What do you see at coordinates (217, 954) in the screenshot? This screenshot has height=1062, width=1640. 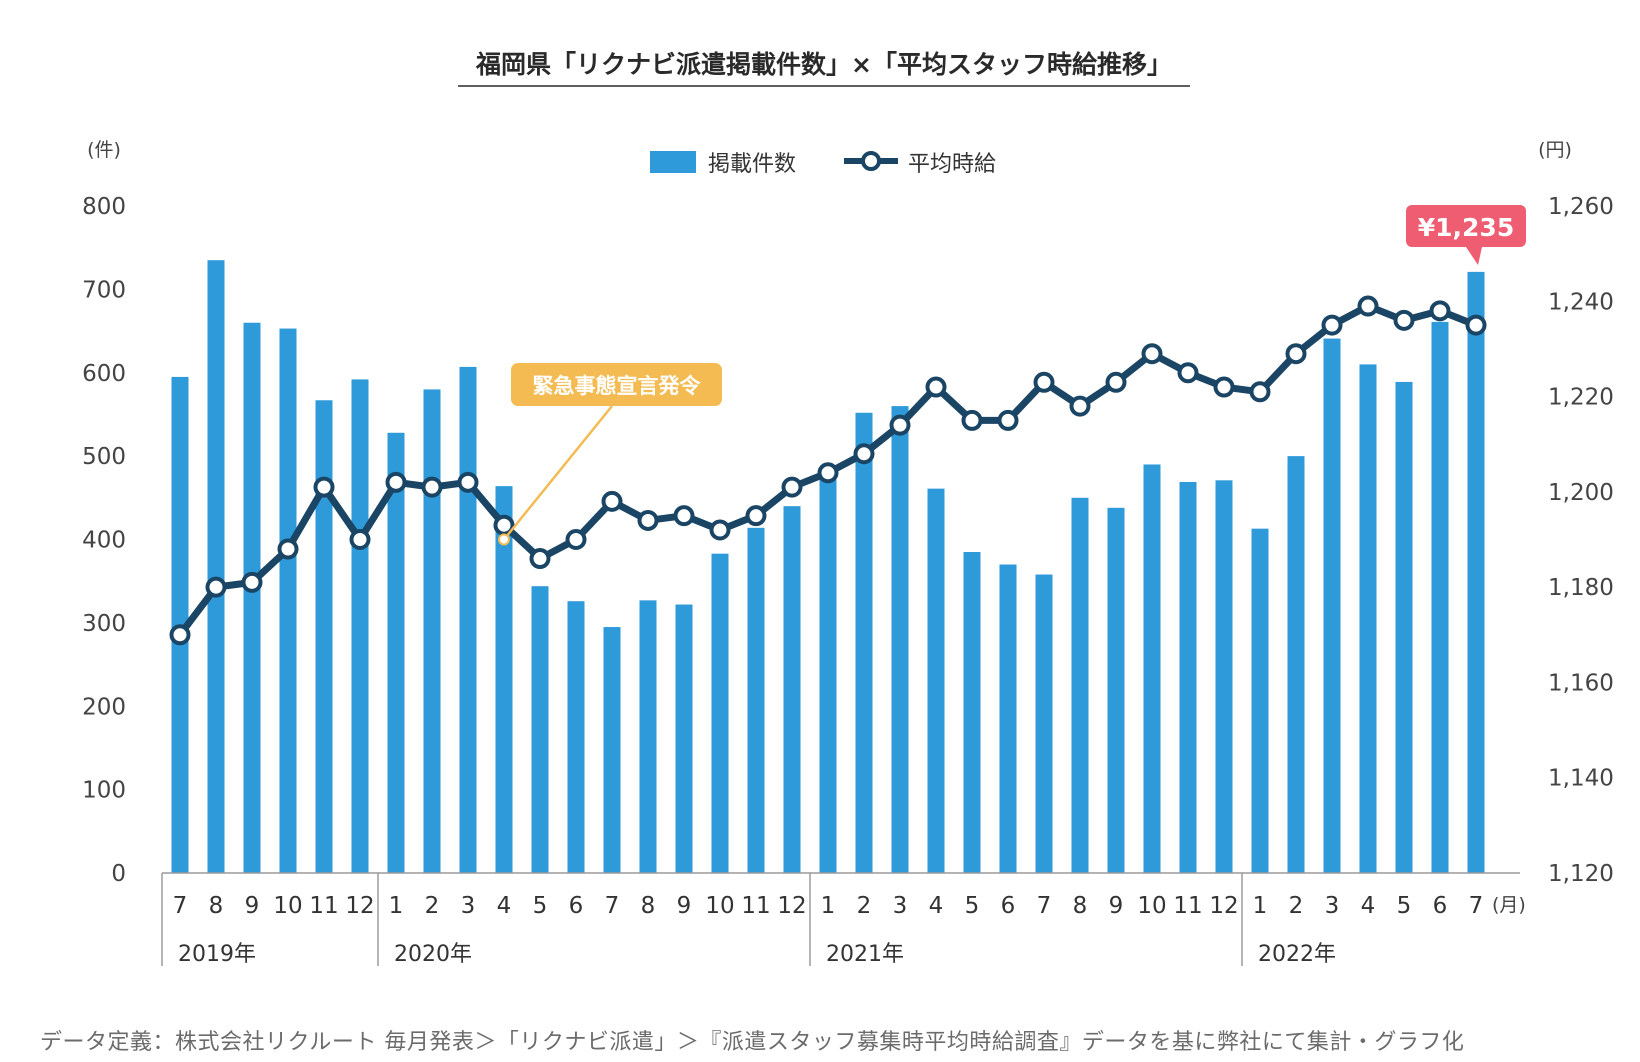 I see `year-label: 2019年` at bounding box center [217, 954].